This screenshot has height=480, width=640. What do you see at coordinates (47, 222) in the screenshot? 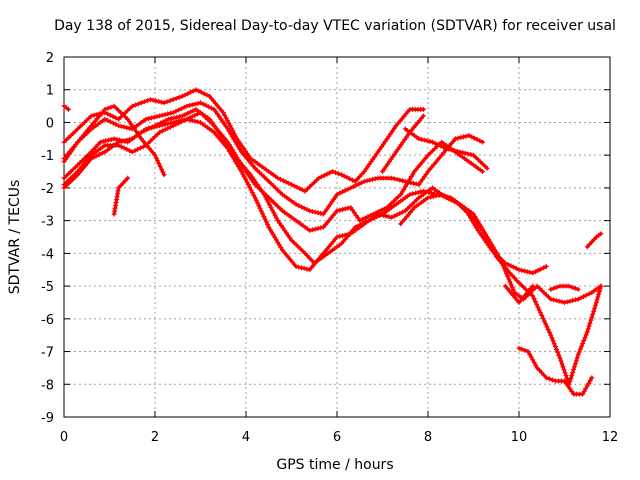
I see `y-tick-label: -3` at bounding box center [47, 222].